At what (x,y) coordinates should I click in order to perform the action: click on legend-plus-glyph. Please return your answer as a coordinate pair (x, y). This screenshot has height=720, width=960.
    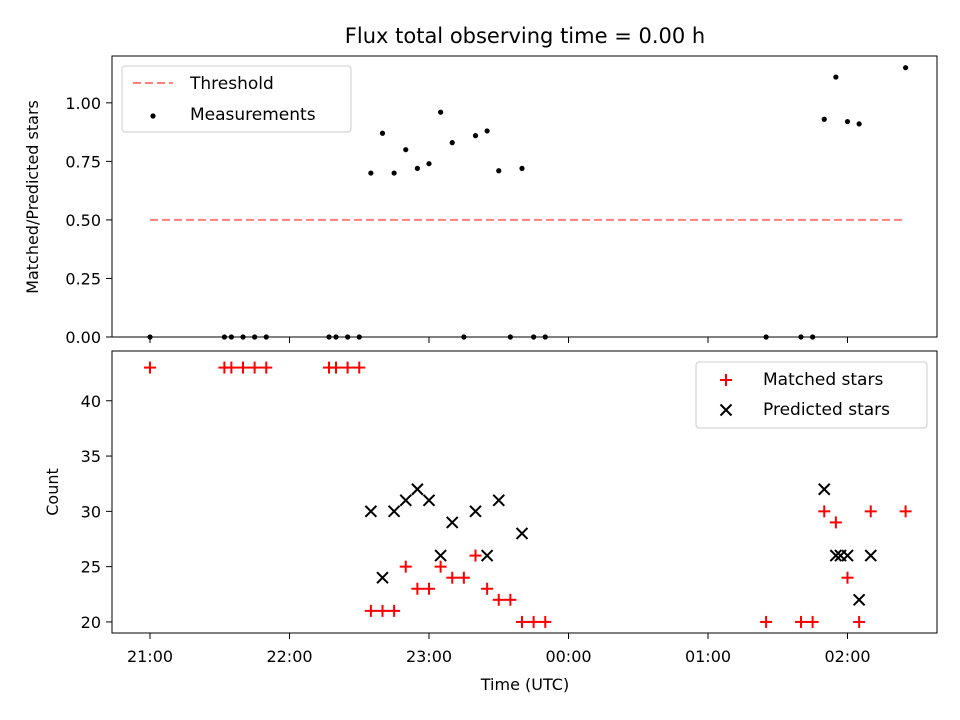
    Looking at the image, I should click on (726, 380).